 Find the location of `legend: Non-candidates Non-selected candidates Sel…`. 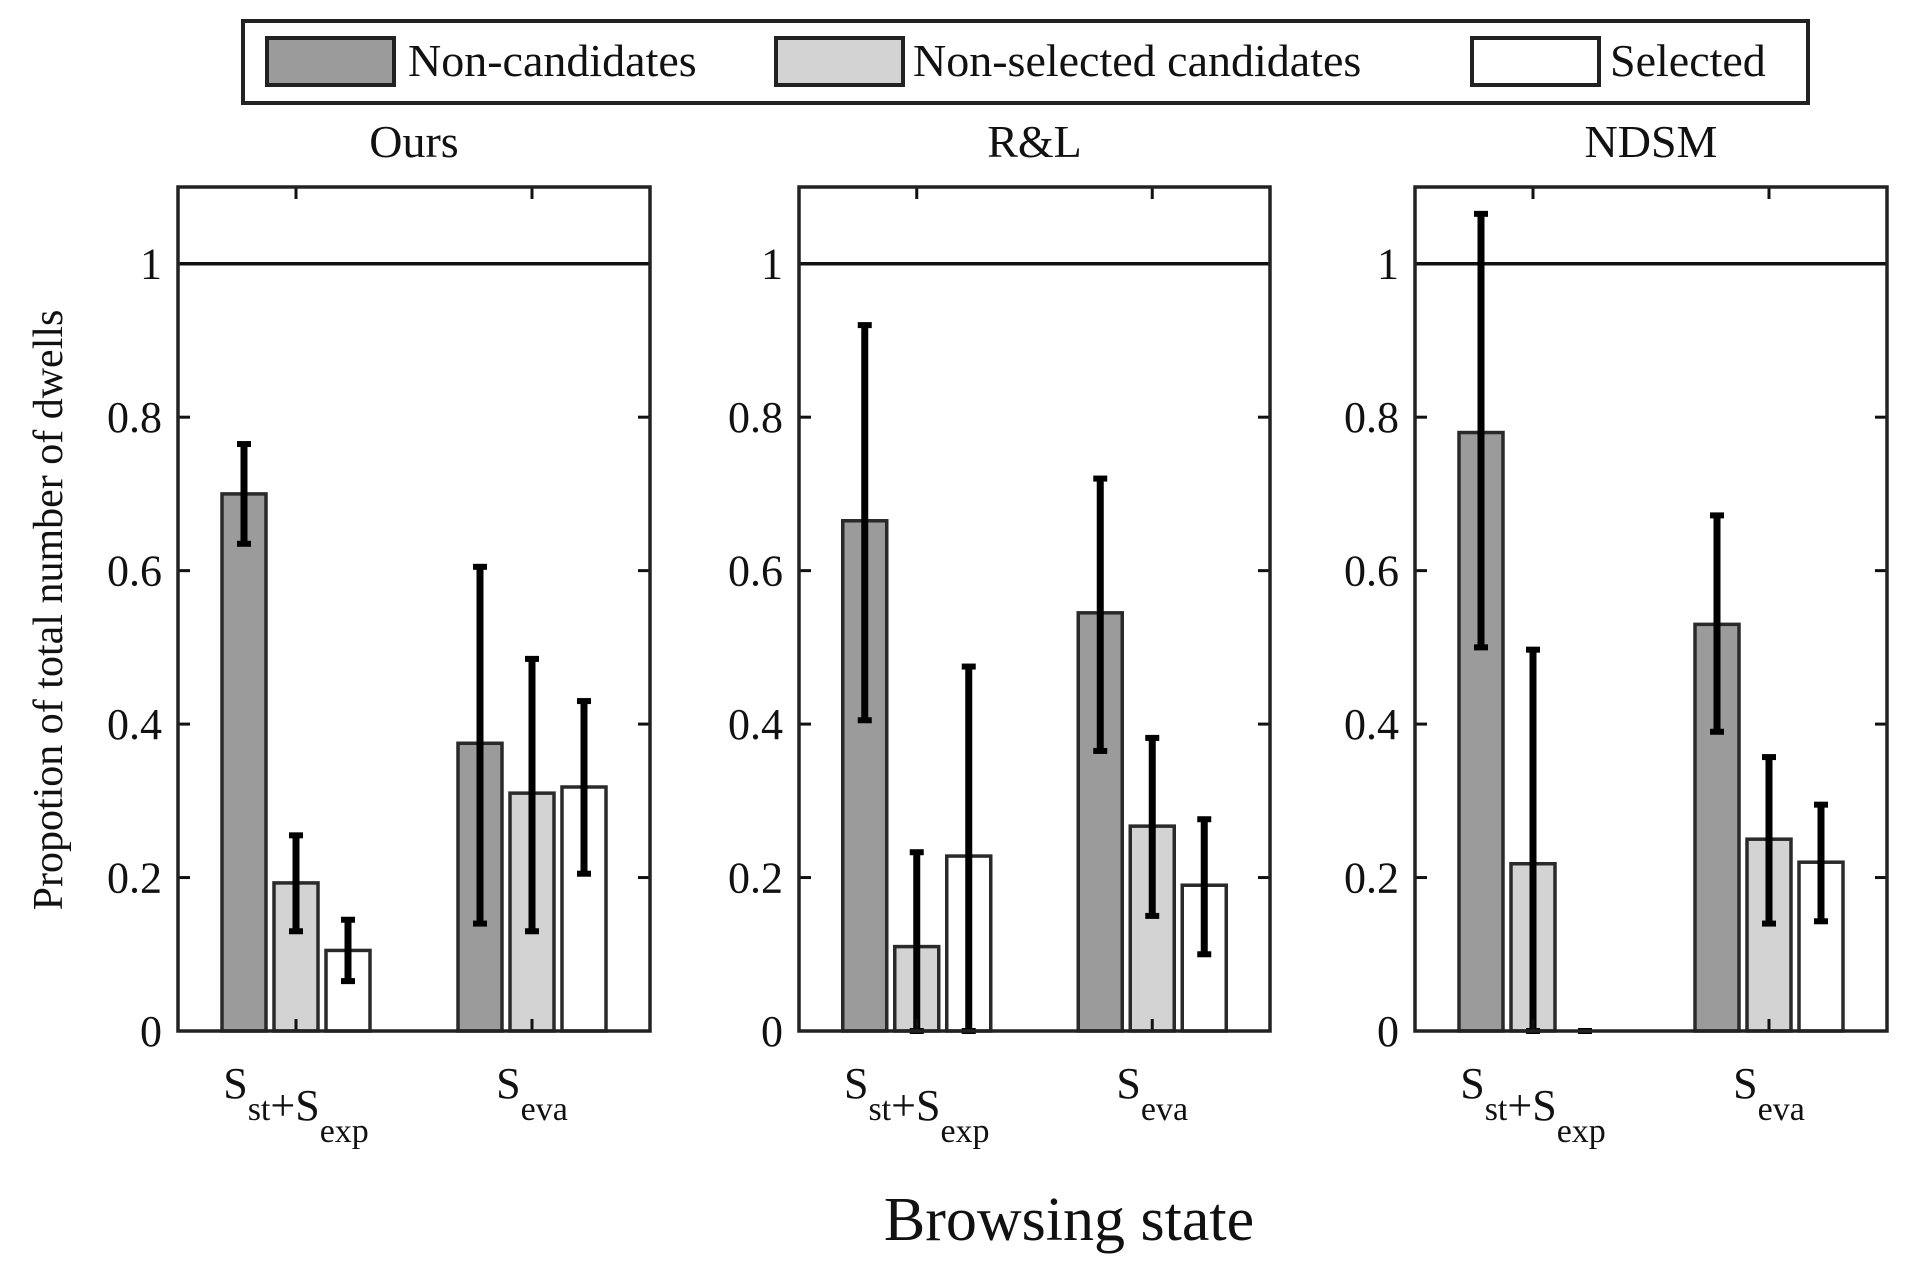

legend: Non-candidates Non-selected candidates Sel… is located at coordinates (1025, 62).